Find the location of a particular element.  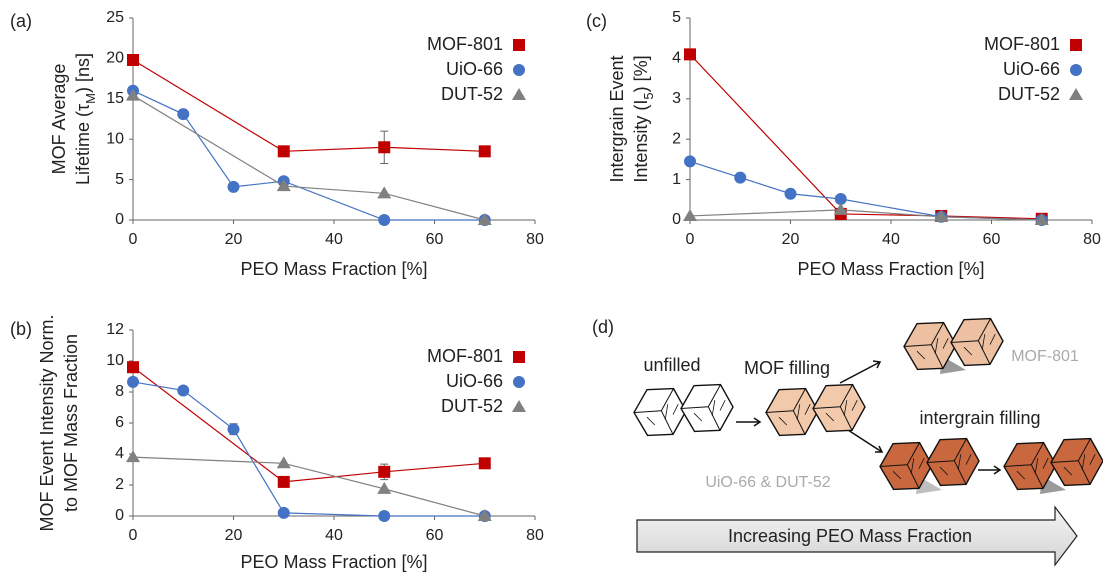

y-axis-label-part: 5 is located at coordinates (648, 95).